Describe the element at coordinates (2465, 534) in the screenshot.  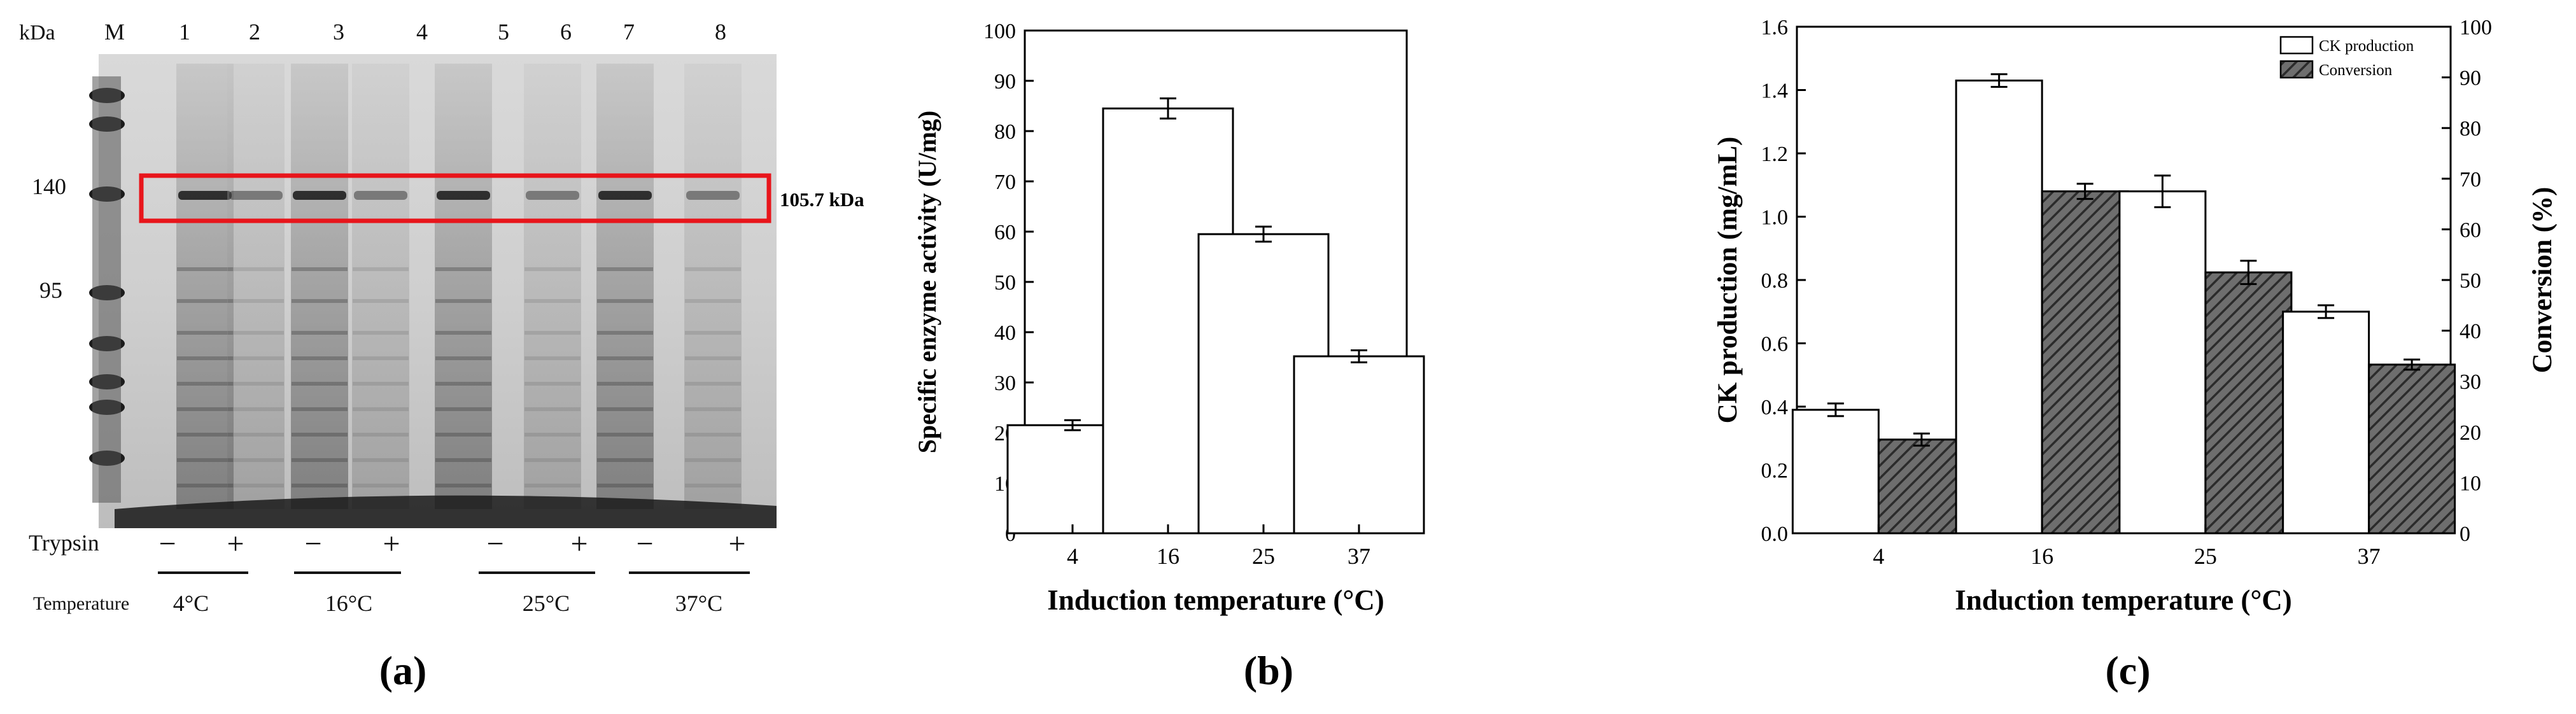
I see `y-tick-label-right: 0` at that location.